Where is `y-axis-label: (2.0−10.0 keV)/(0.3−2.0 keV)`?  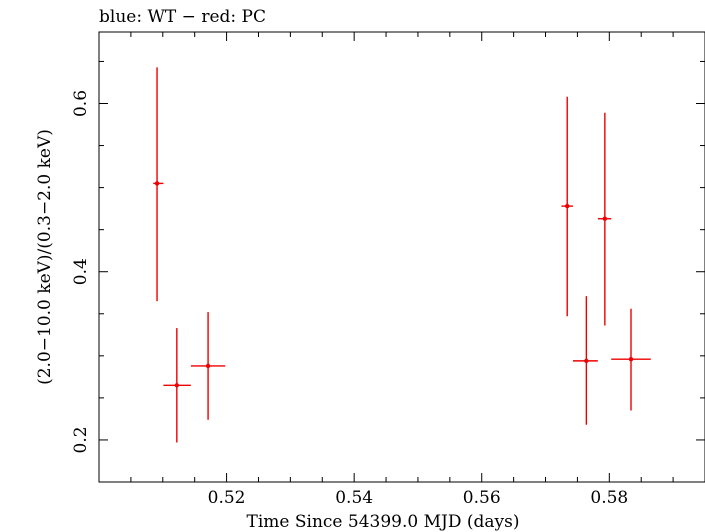 y-axis-label: (2.0−10.0 keV)/(0.3−2.0 keV) is located at coordinates (45, 257).